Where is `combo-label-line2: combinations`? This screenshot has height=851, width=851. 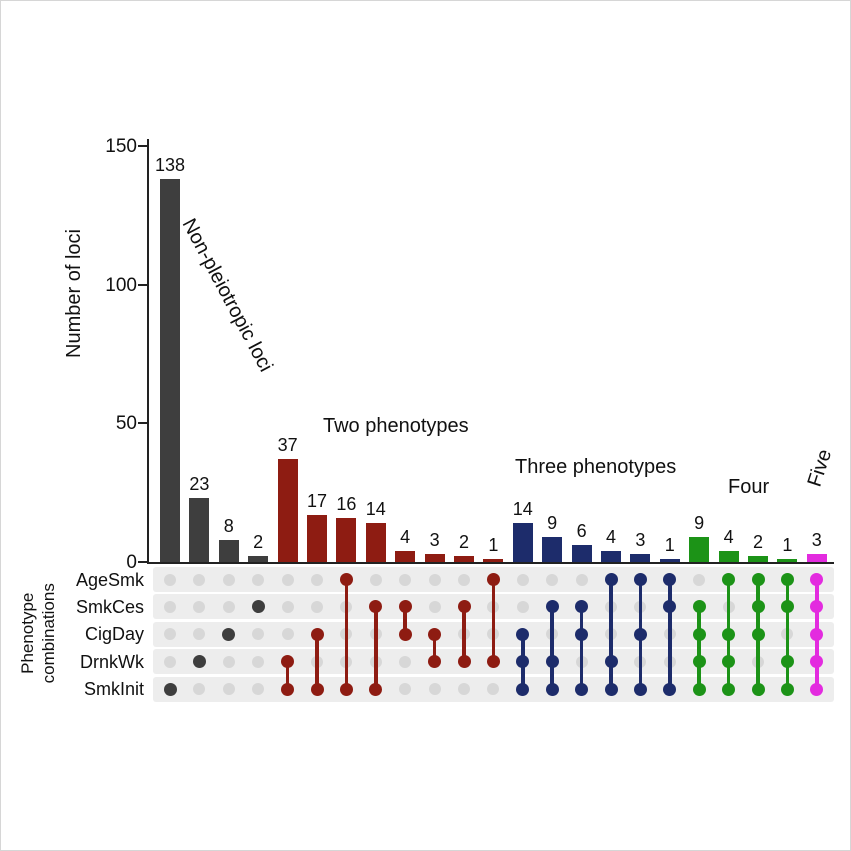
combo-label-line2: combinations is located at coordinates (49, 633).